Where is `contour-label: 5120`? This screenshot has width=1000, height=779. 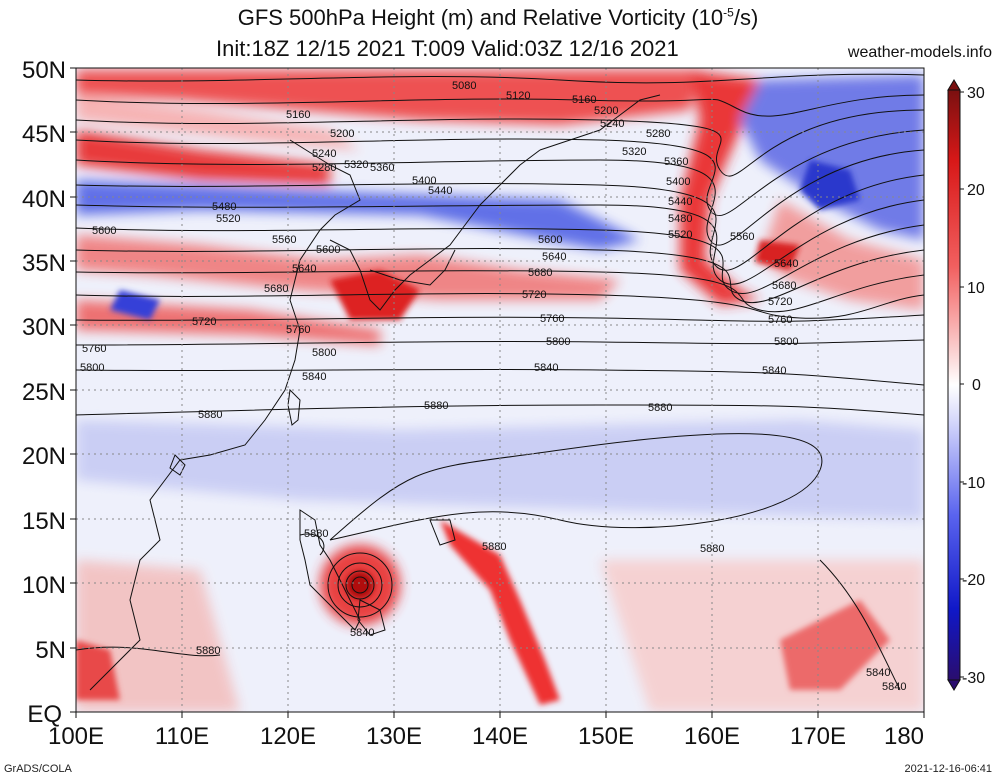
contour-label: 5120 is located at coordinates (518, 96).